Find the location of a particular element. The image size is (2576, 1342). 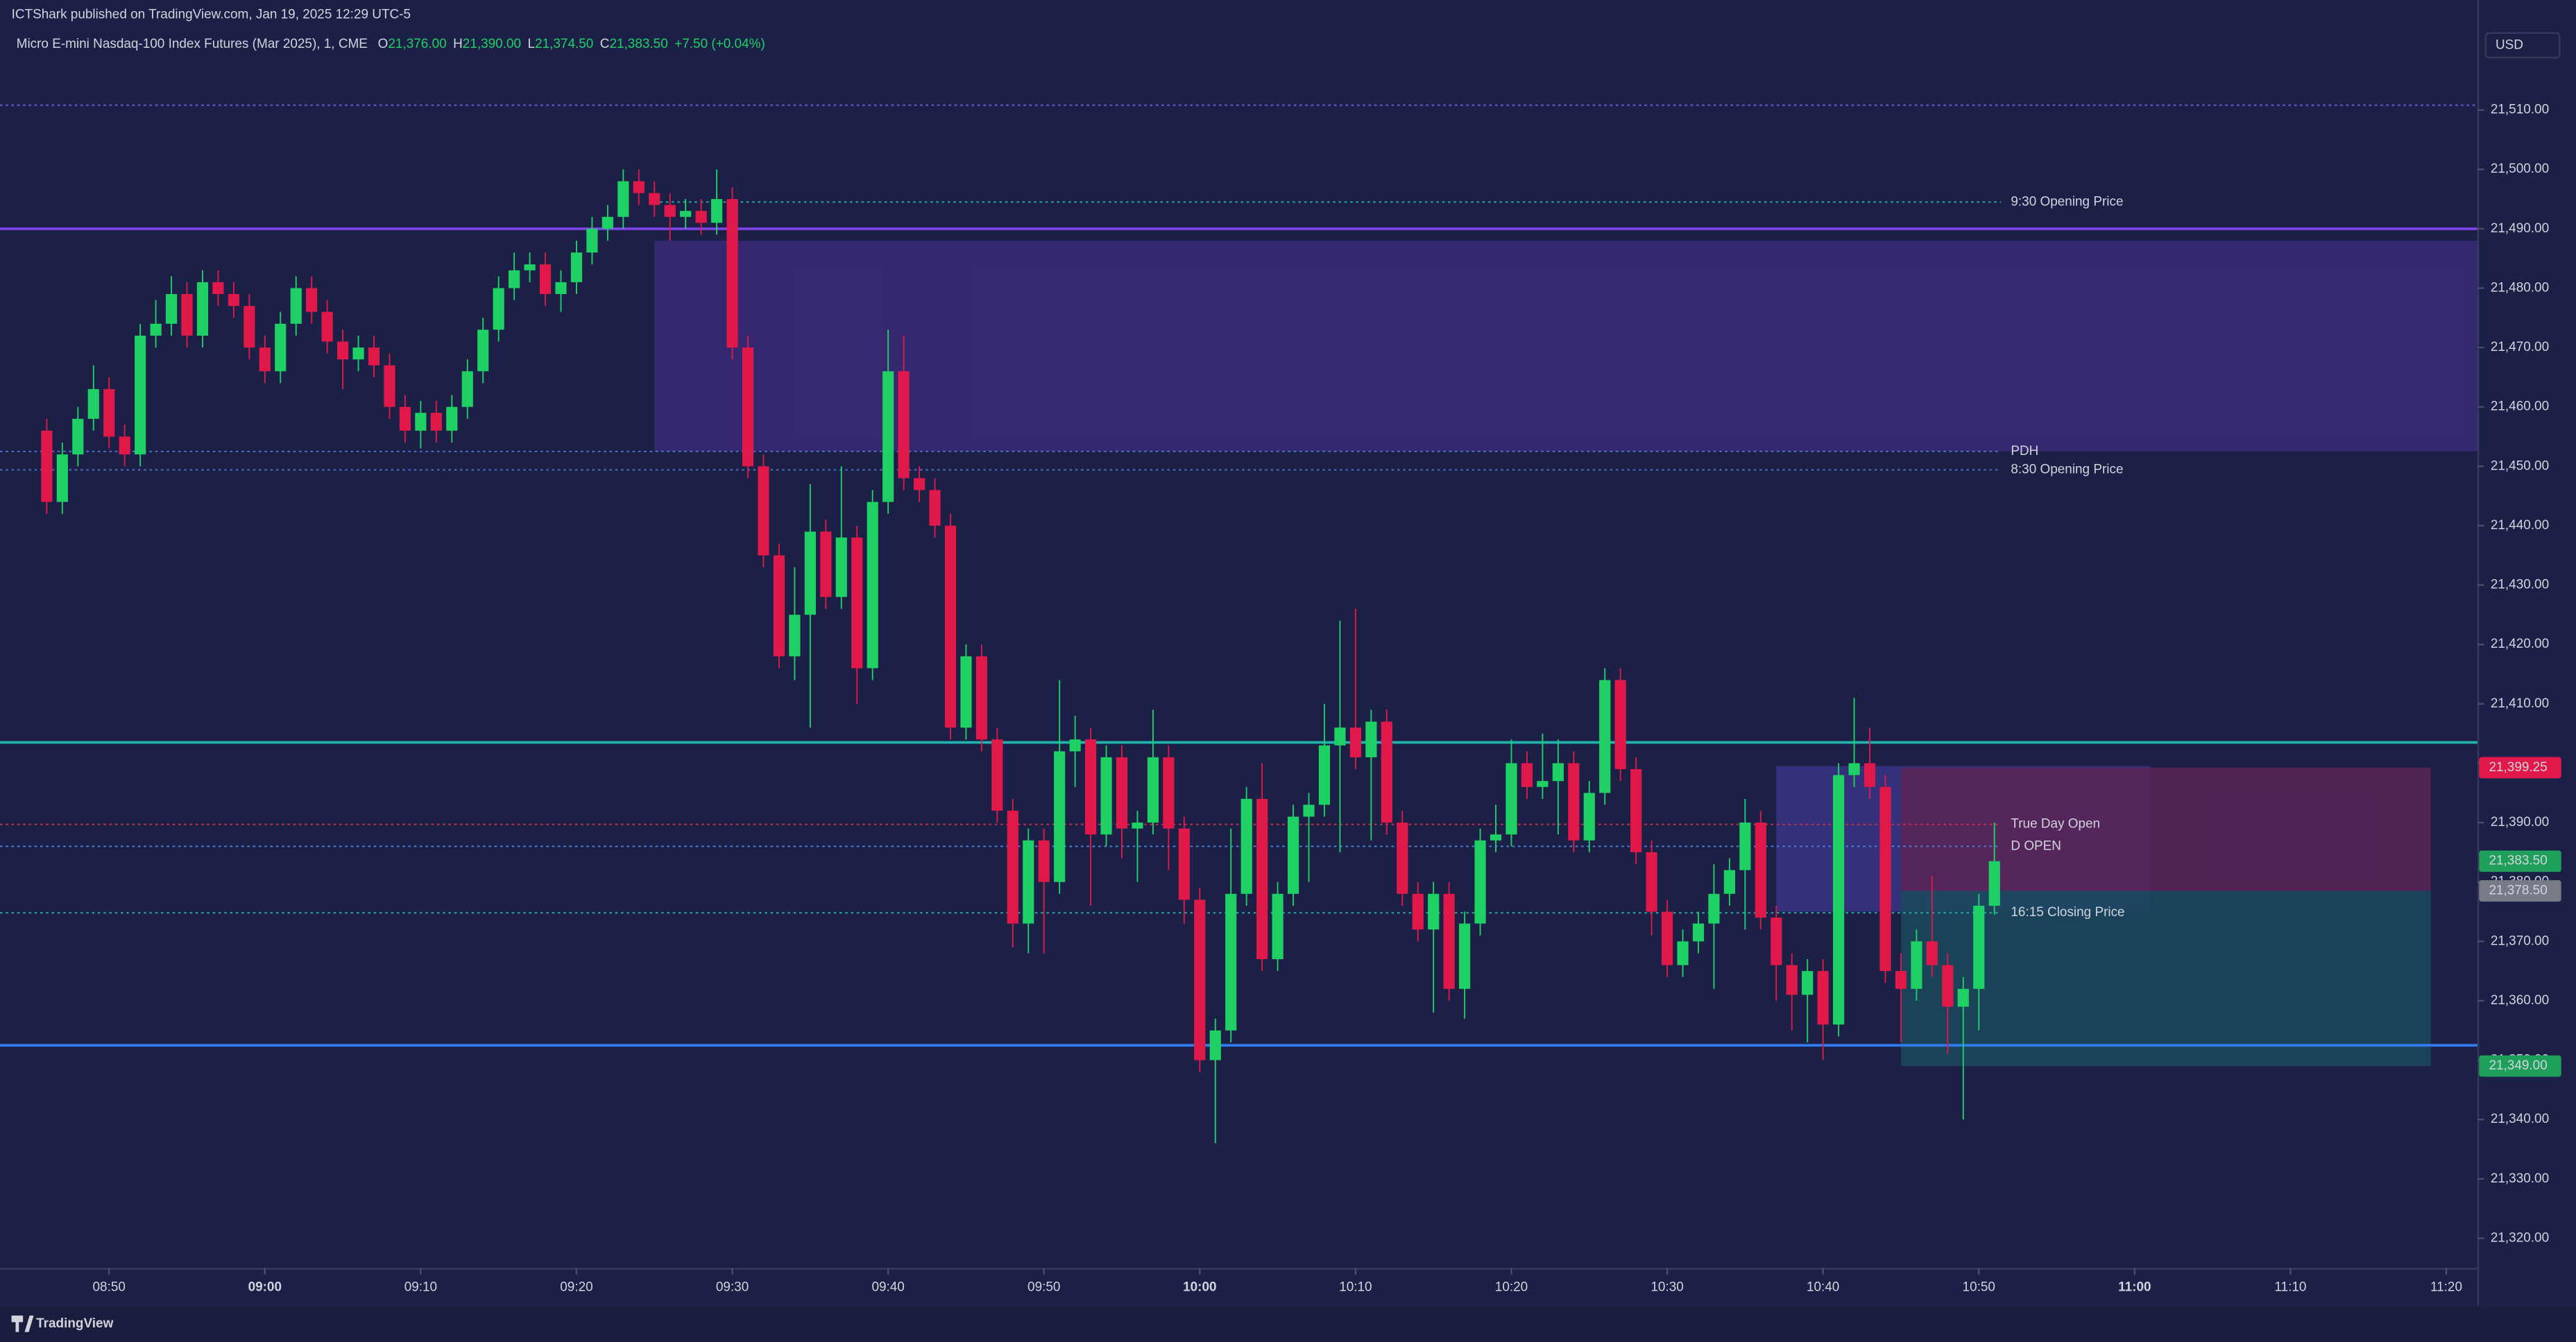

x-tick-label: 08:50 is located at coordinates (109, 1287).